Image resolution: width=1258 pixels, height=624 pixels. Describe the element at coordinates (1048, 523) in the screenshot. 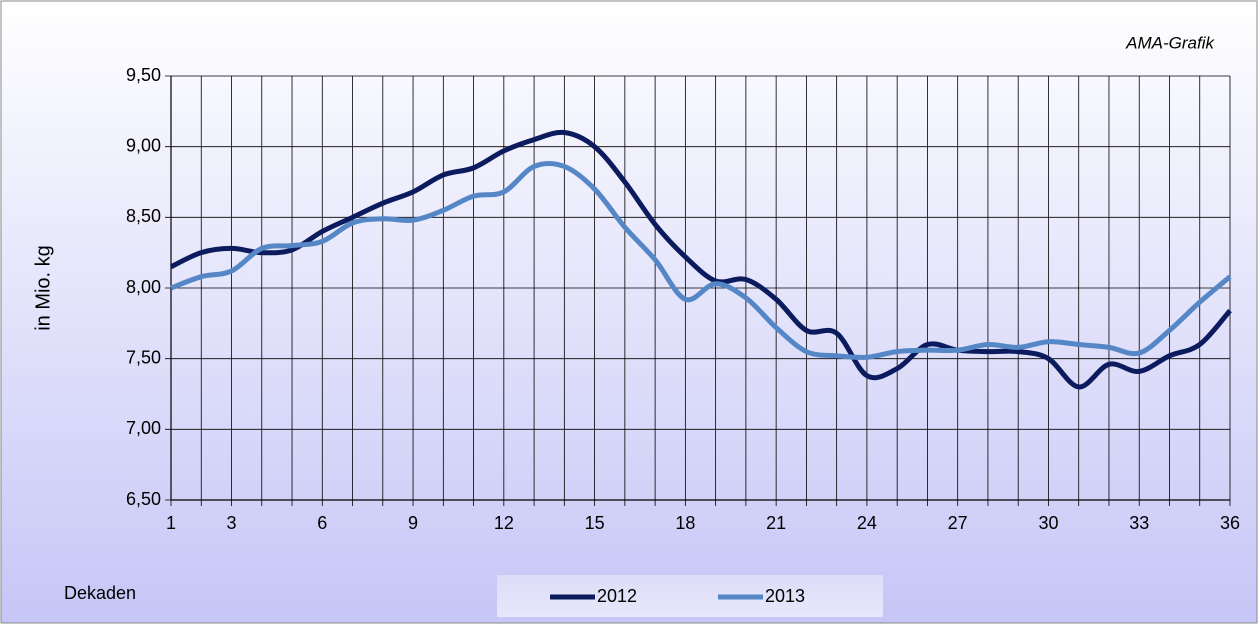

I see `x-tick-label: 30` at that location.